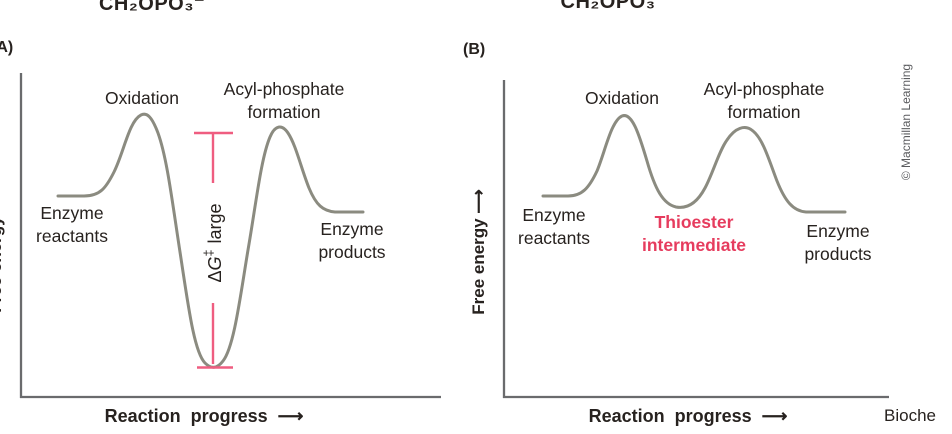 This screenshot has width=952, height=434. I want to click on formula-left-clipped: CH₂OPO₃⁻, so click(152, 7).